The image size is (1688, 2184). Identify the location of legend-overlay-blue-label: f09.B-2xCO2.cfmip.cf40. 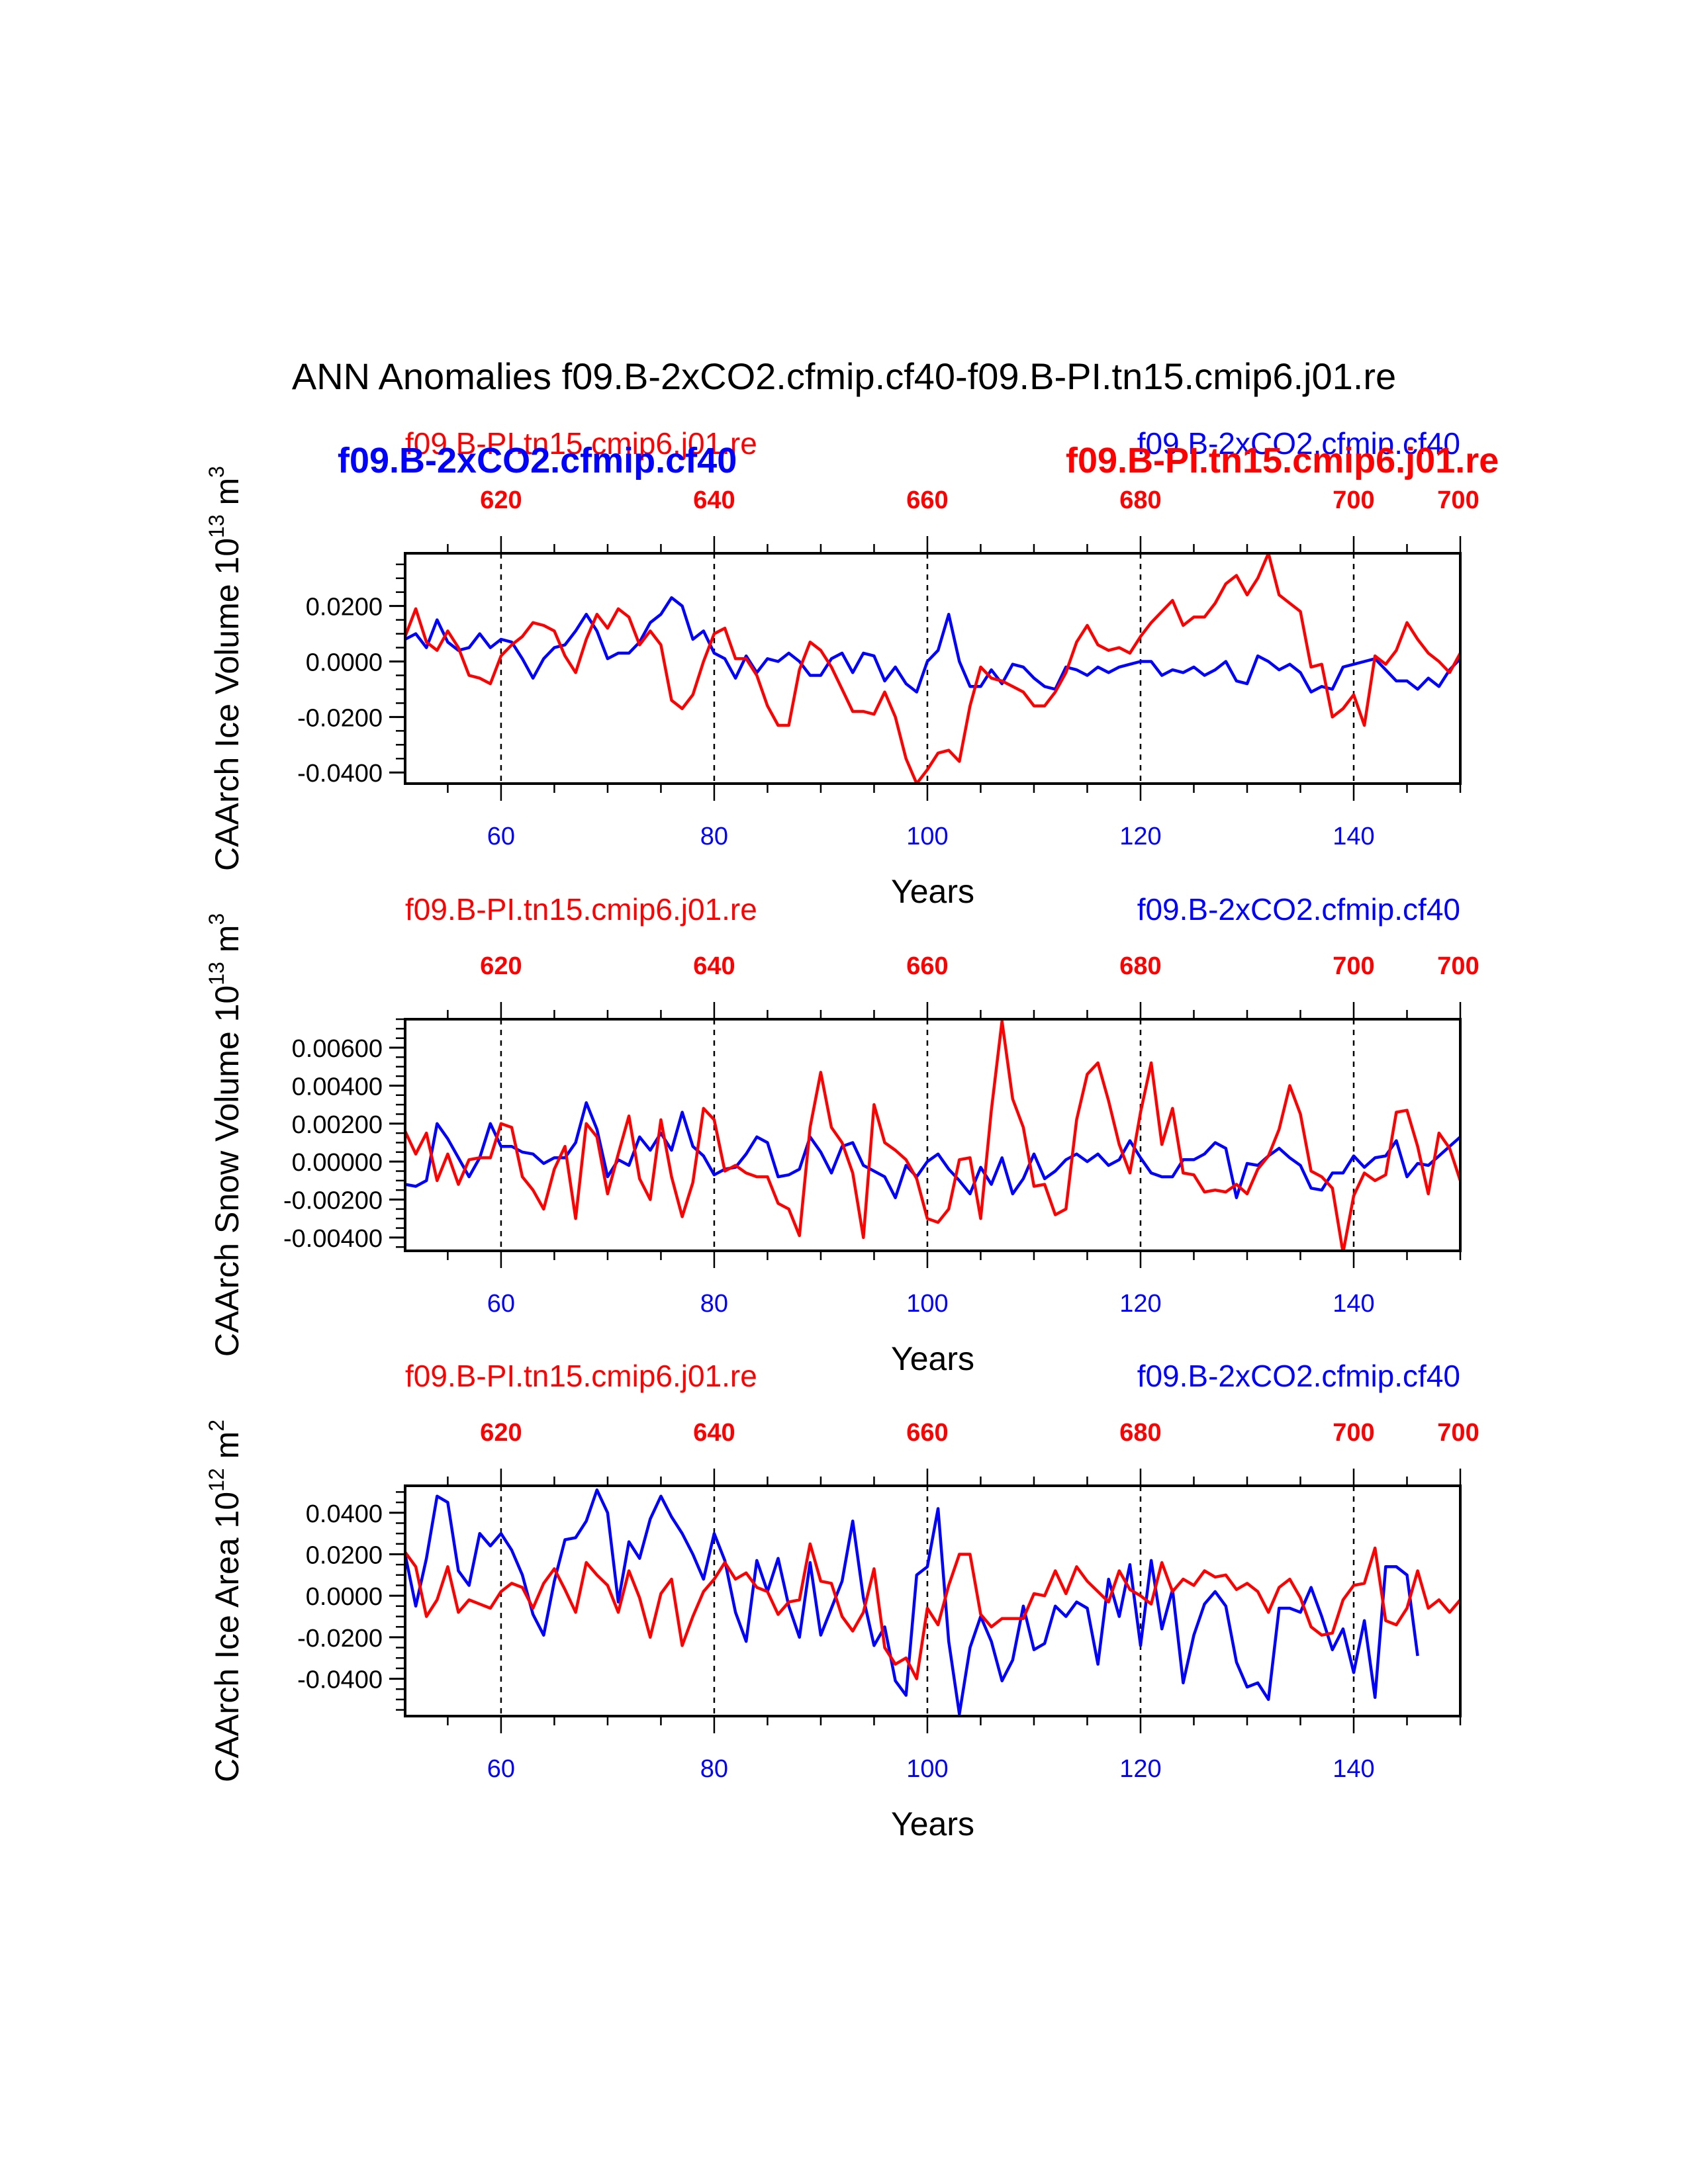
(537, 461).